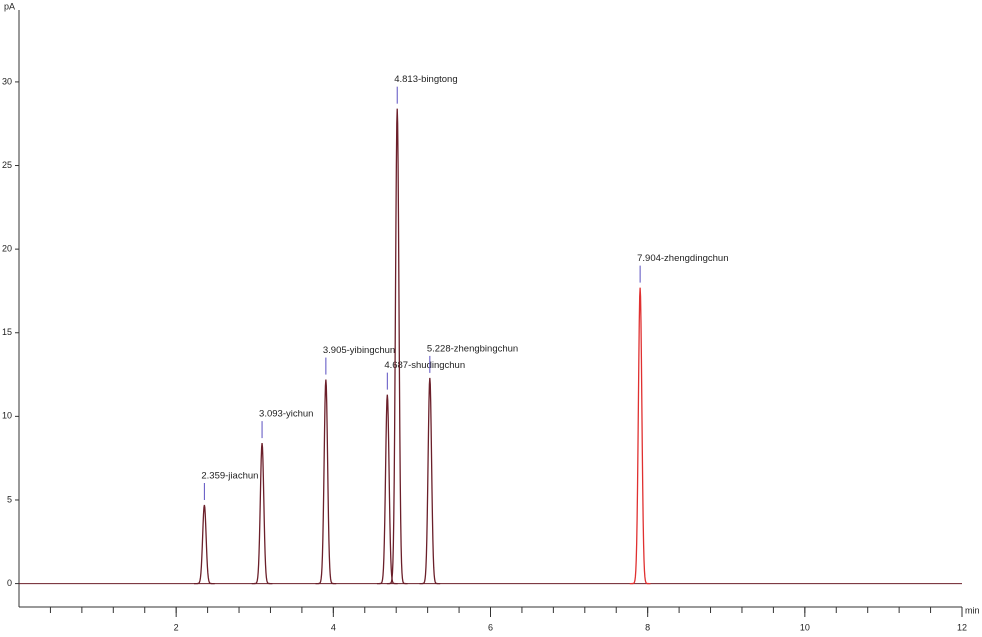  Describe the element at coordinates (647, 627) in the screenshot. I see `x-tick-label: 8` at that location.